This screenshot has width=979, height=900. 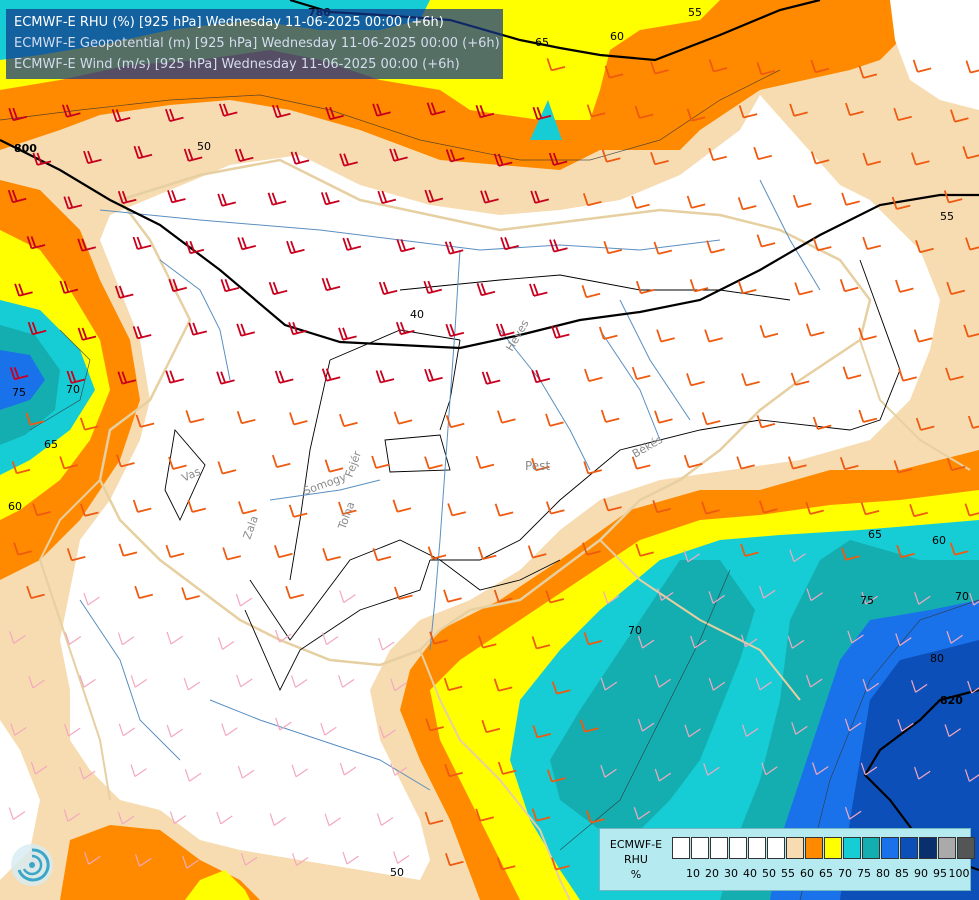 I want to click on rhu-band-70-north-small, so click(x=546, y=120).